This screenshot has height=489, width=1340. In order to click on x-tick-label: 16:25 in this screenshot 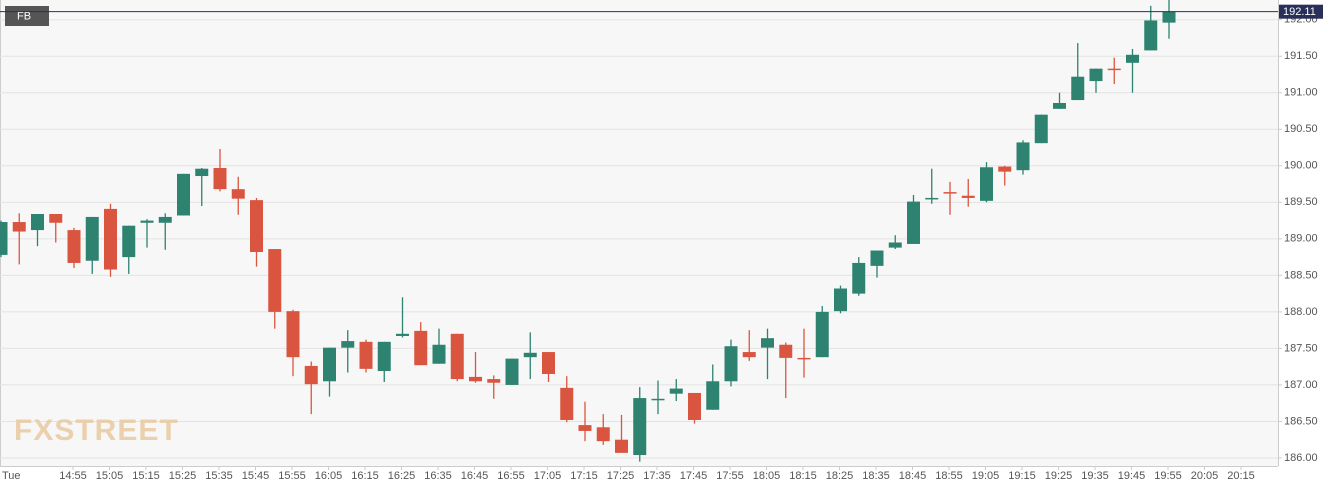, I will do `click(402, 476)`.